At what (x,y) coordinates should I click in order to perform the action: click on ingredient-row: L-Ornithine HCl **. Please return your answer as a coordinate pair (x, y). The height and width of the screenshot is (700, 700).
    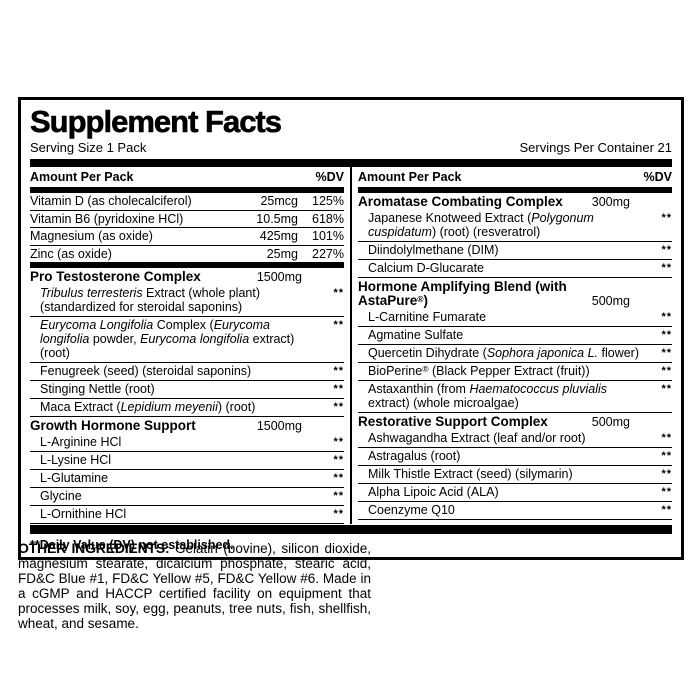
    Looking at the image, I should click on (187, 515).